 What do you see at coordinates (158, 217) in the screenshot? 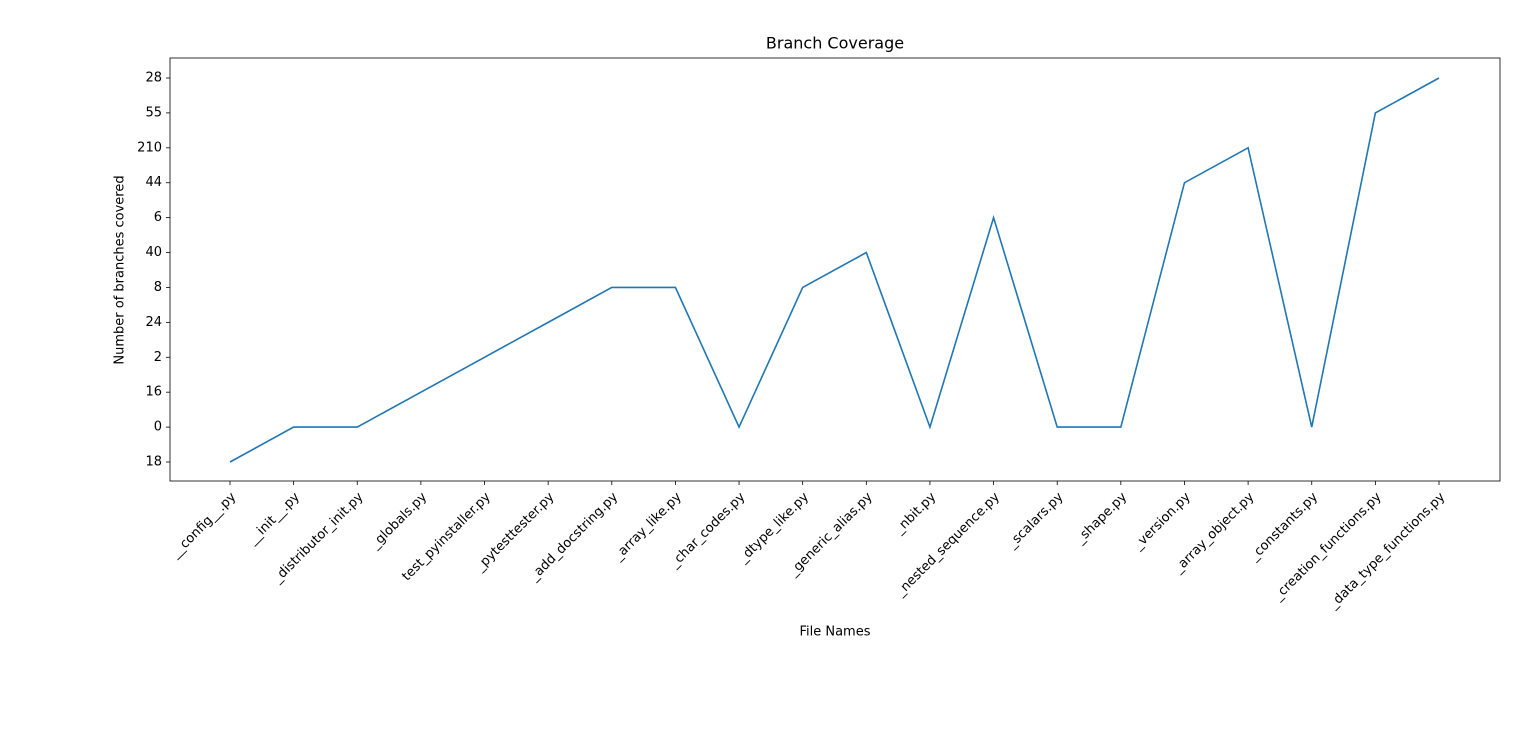
I see `y-tick-label: 6` at bounding box center [158, 217].